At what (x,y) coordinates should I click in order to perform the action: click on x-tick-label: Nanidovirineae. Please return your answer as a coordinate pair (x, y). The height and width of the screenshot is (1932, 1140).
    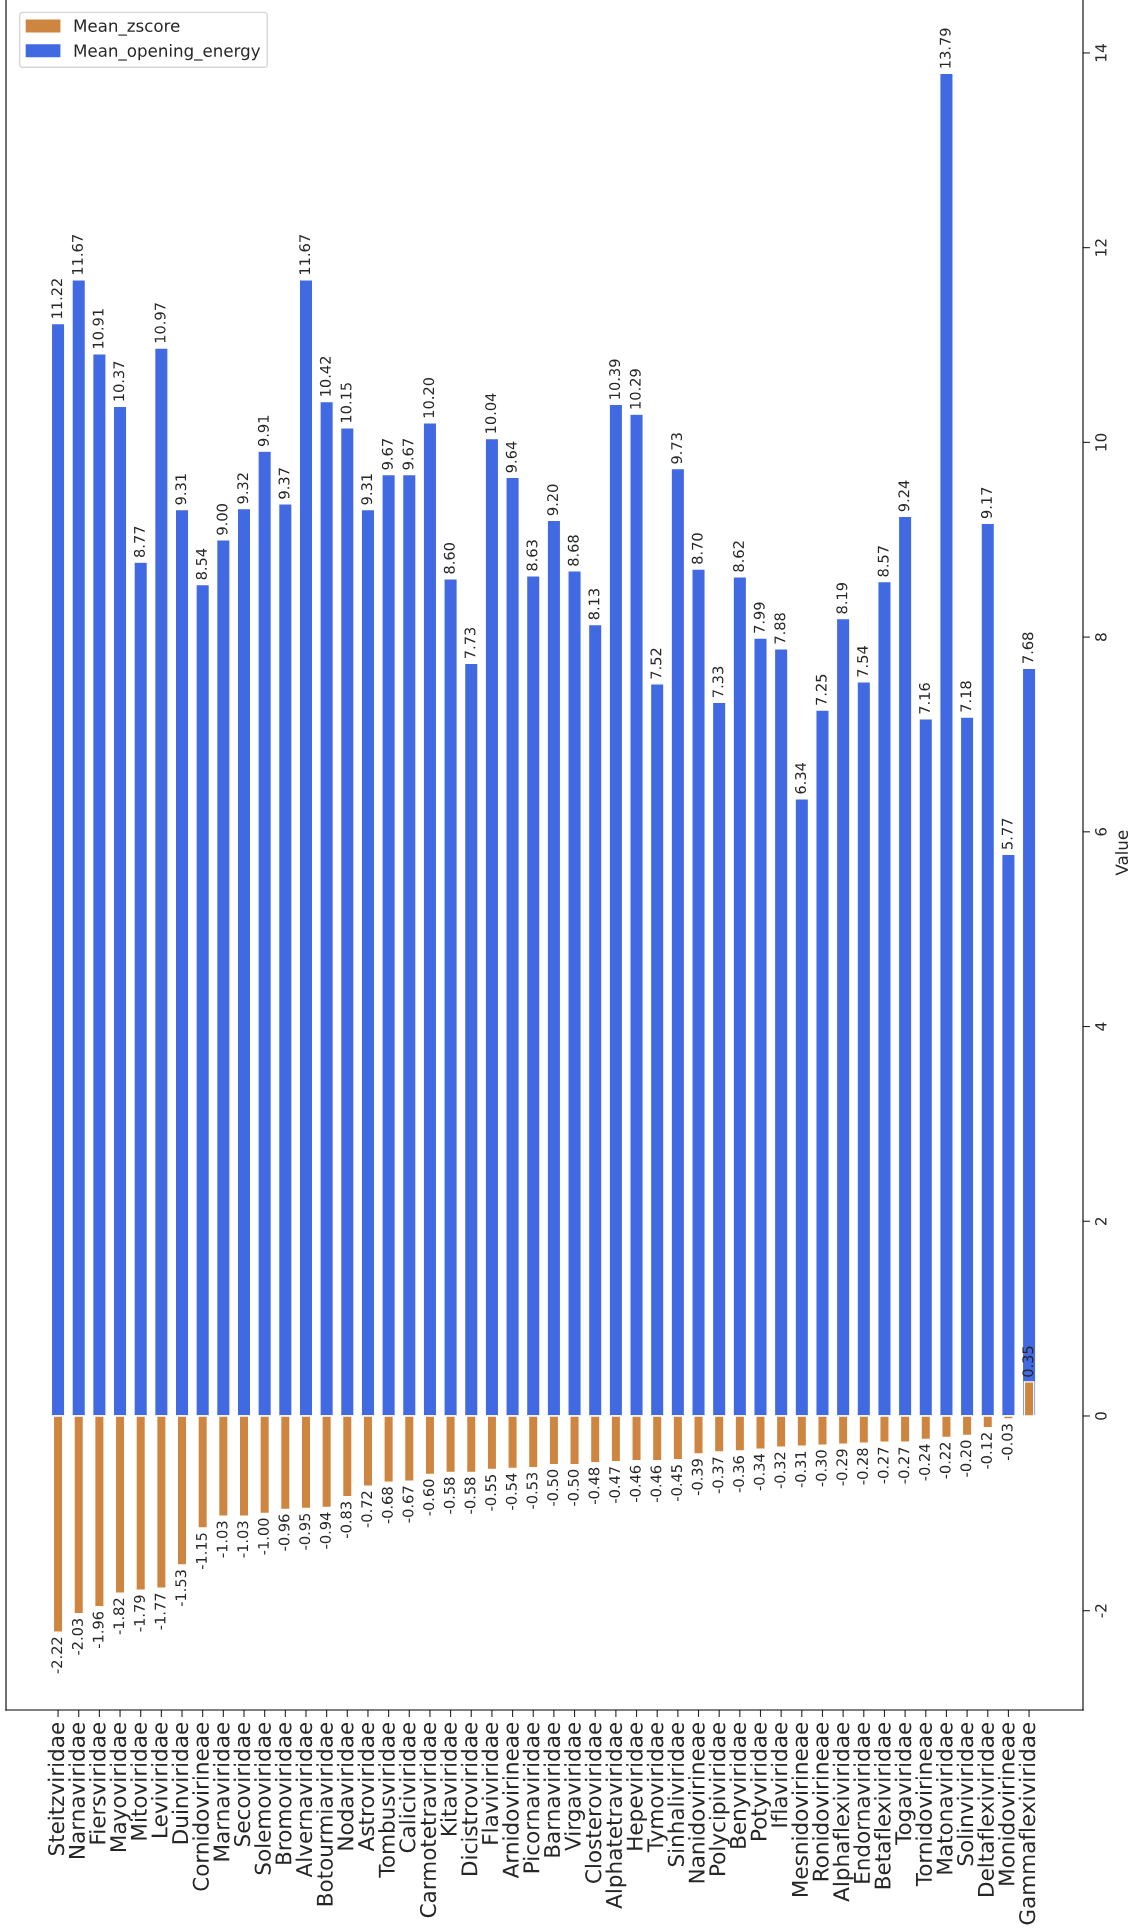
    Looking at the image, I should click on (696, 1802).